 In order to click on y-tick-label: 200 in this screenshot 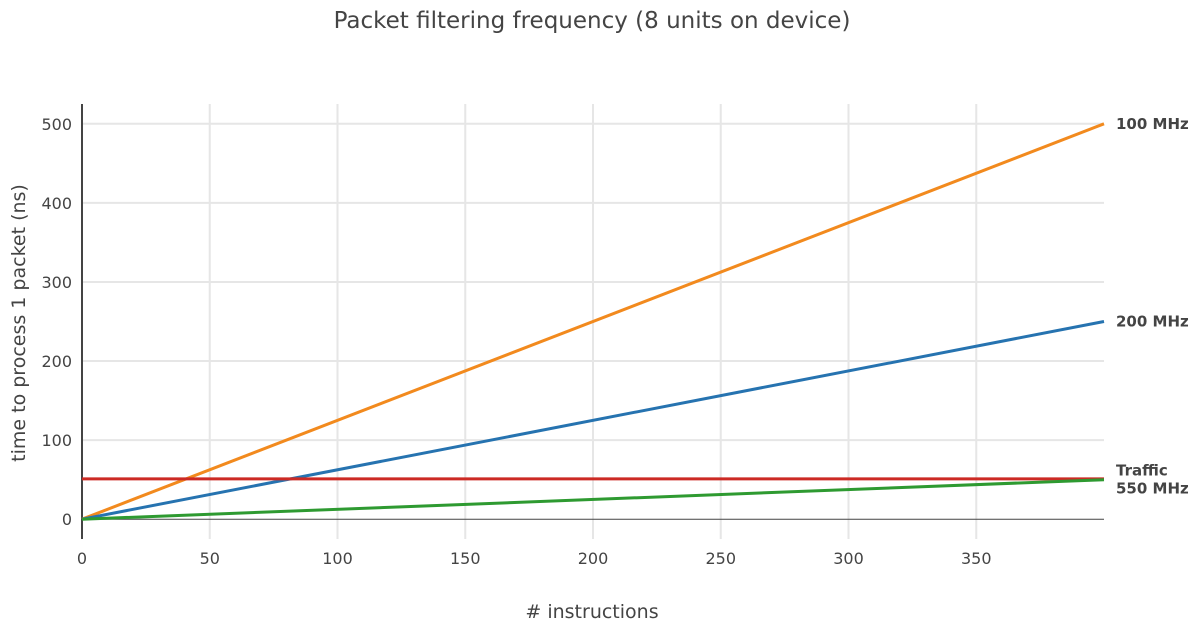, I will do `click(56, 361)`.